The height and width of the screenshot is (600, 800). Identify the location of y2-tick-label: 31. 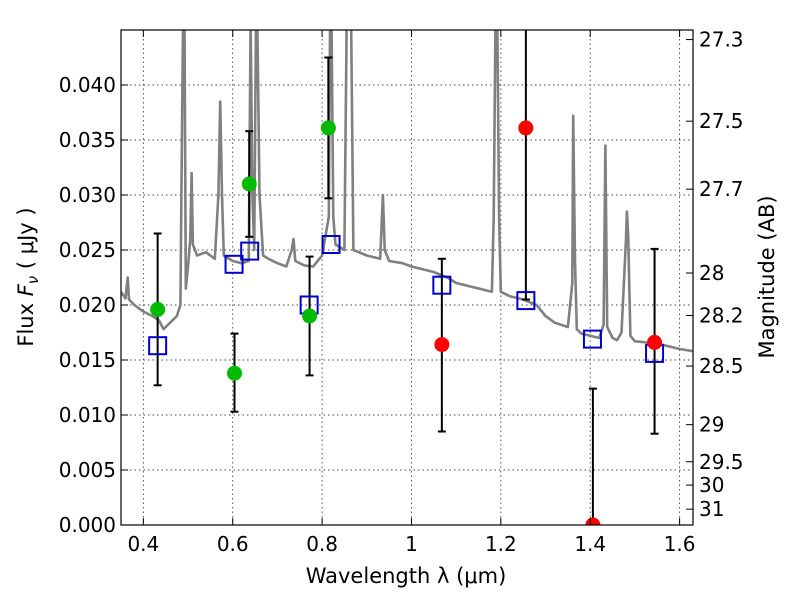
(711, 509).